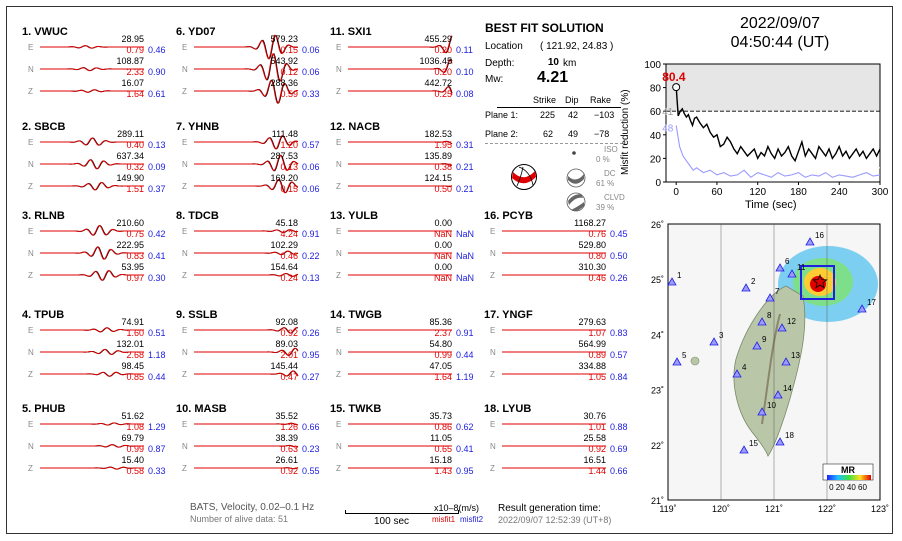 This screenshot has height=541, width=902. Describe the element at coordinates (597, 377) in the screenshot. I see `misfit1-value: 1.05` at that location.